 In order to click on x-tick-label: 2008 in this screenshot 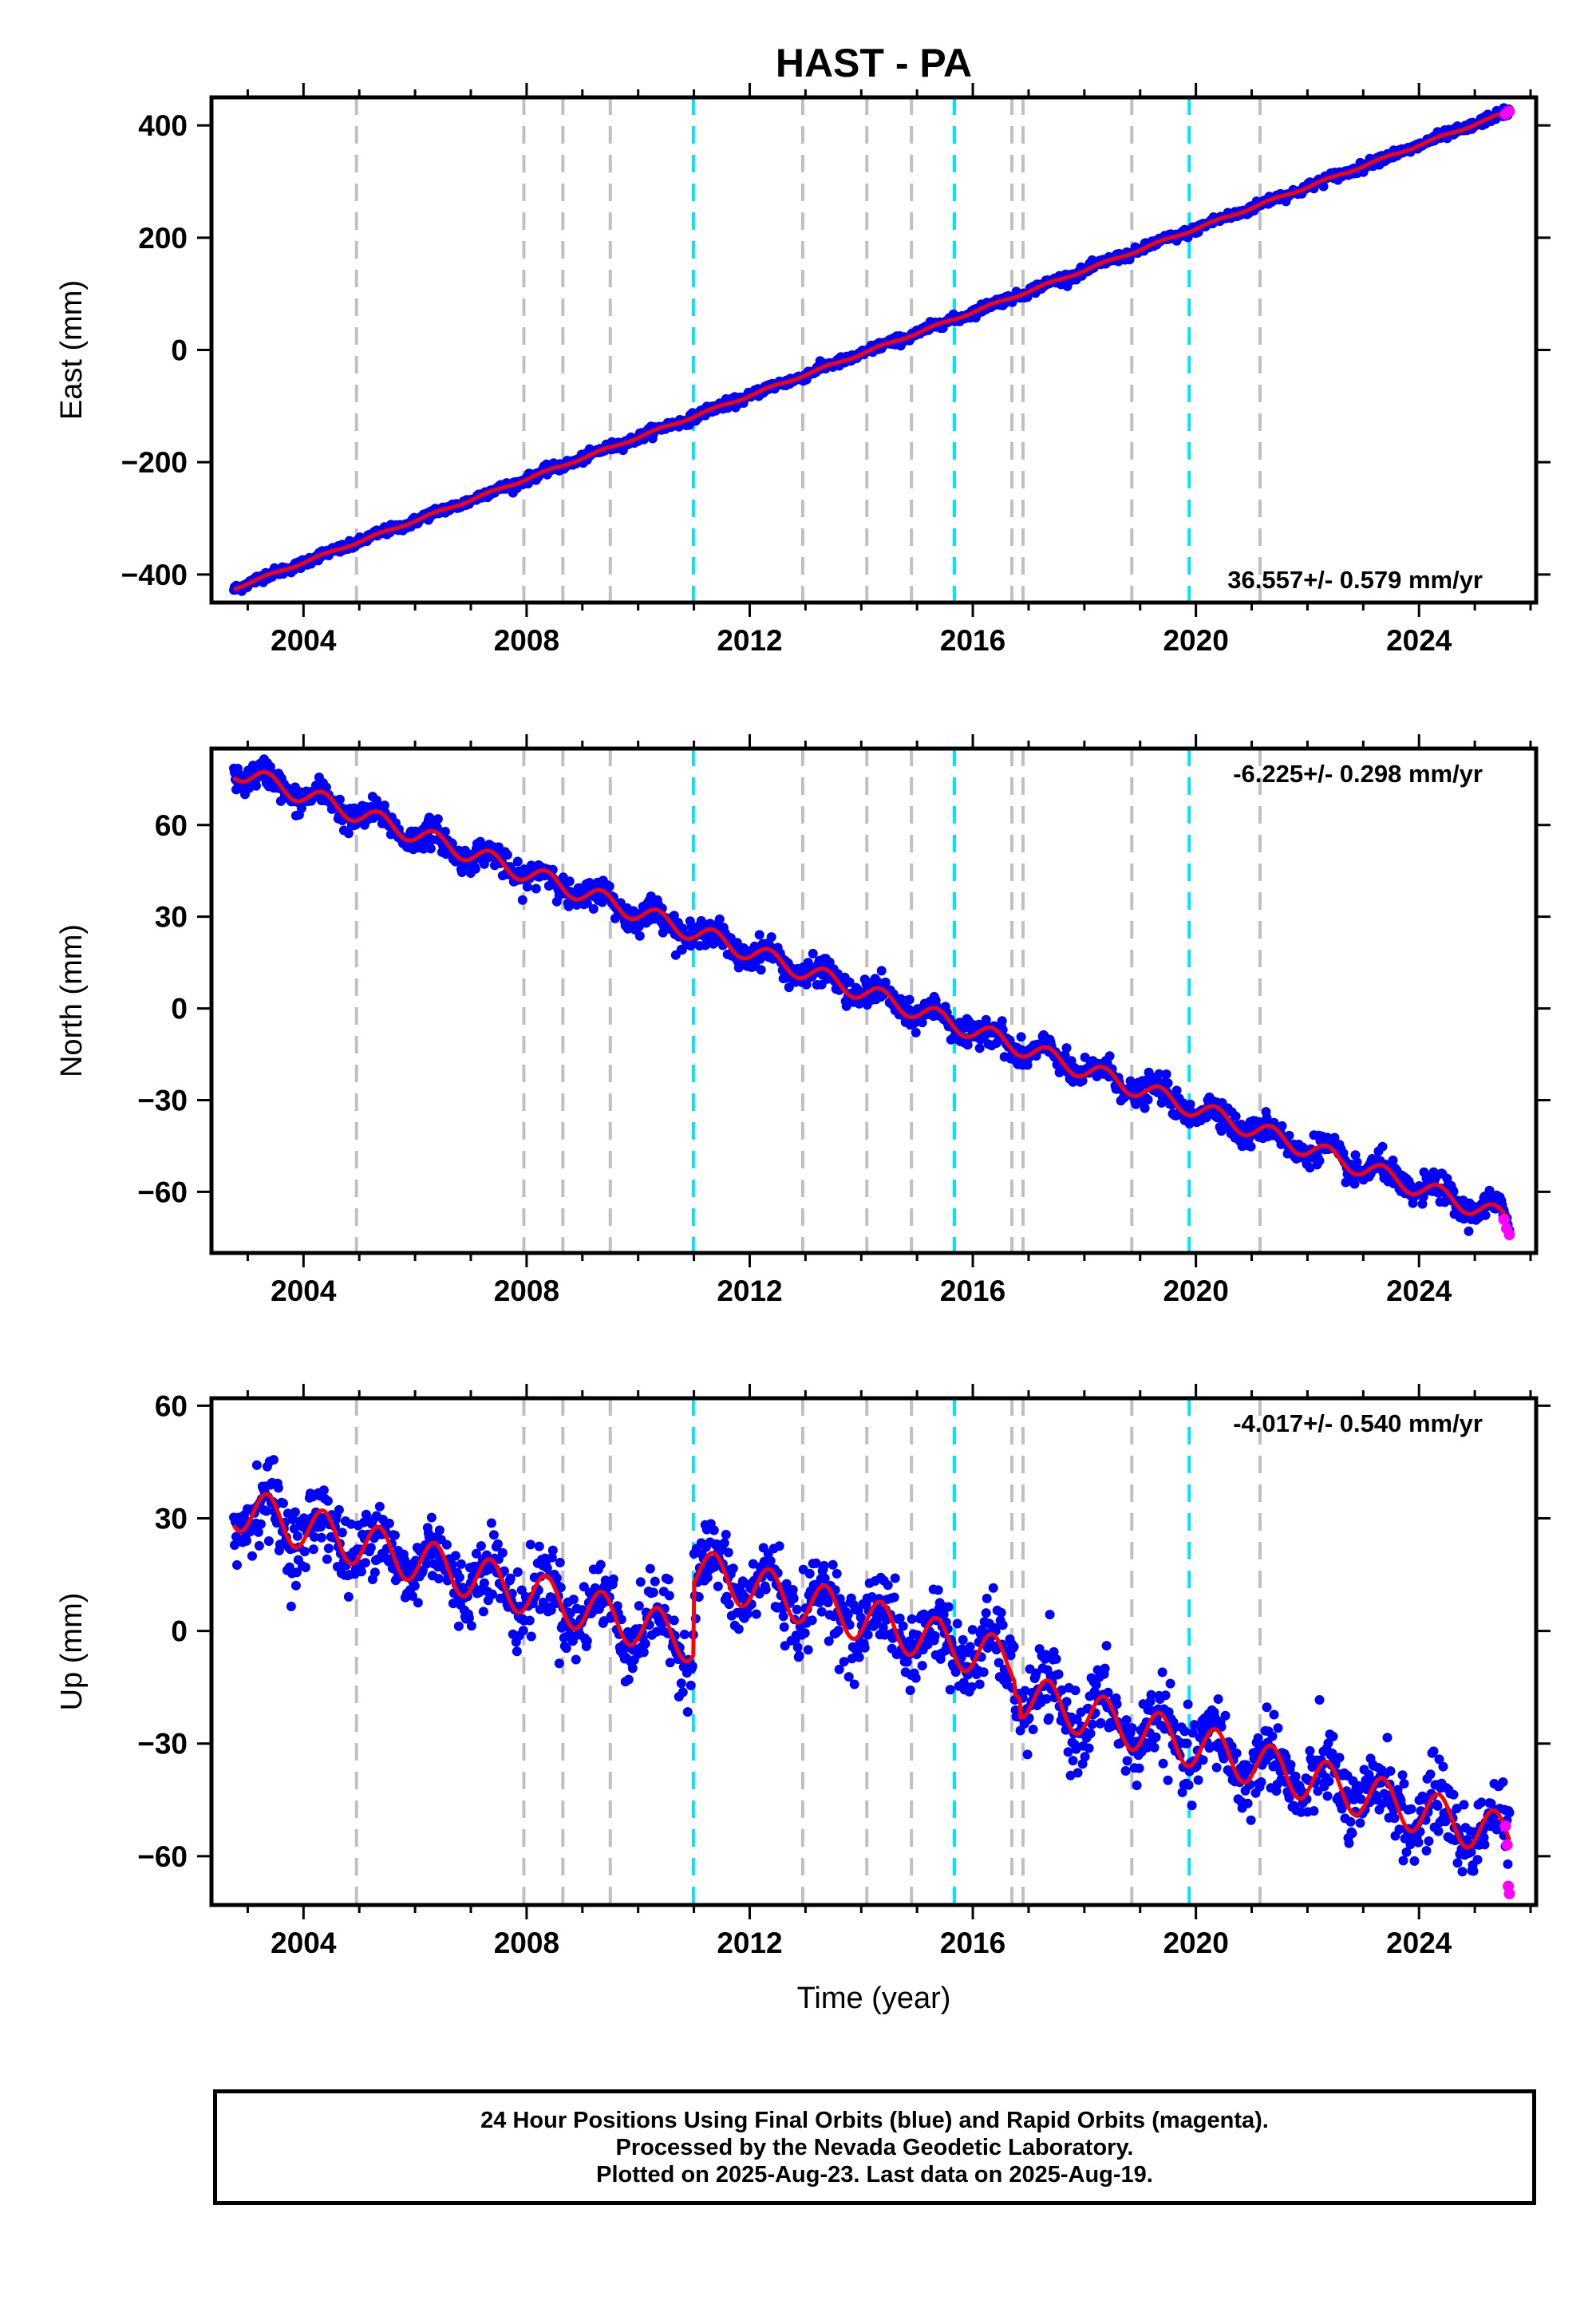, I will do `click(526, 640)`.